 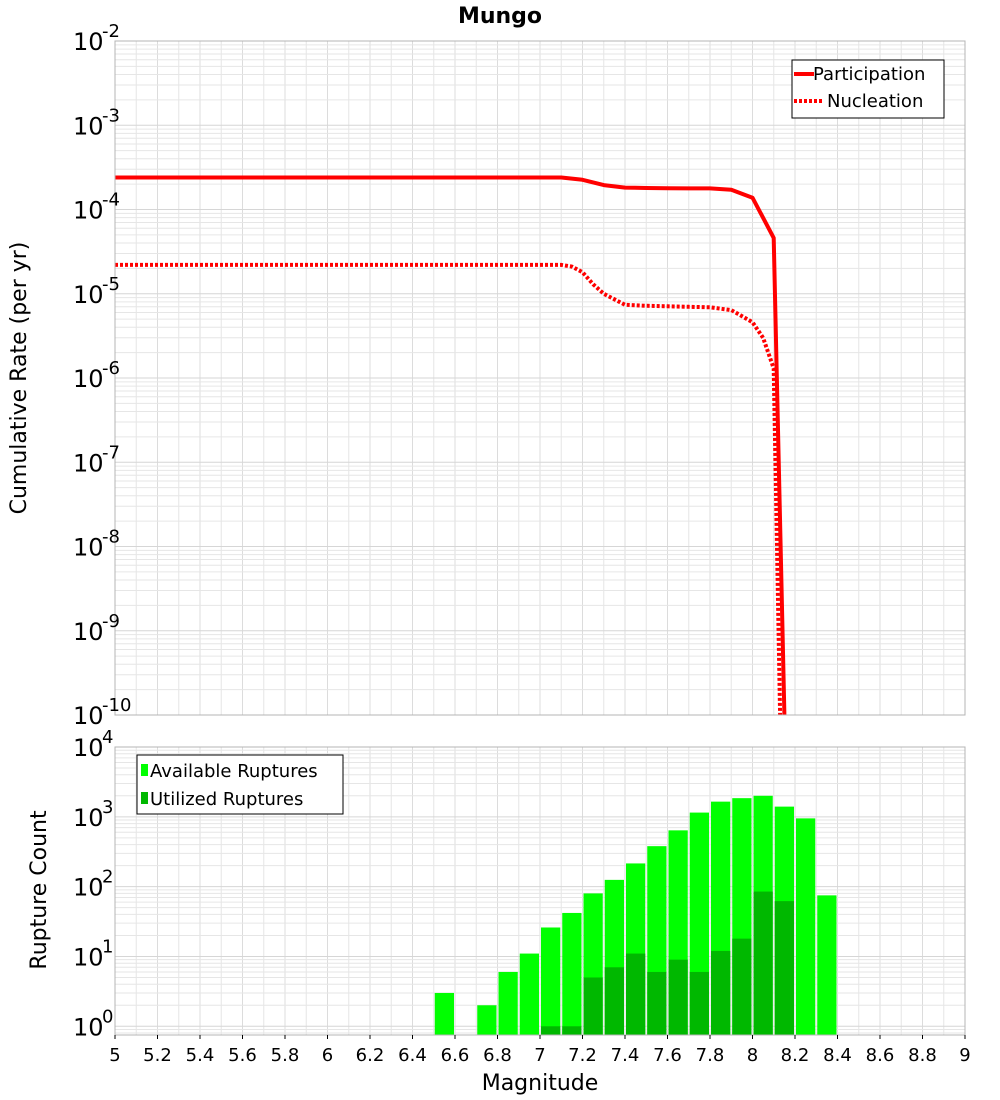 What do you see at coordinates (107, 877) in the screenshot?
I see `bottom-y-tick-exponent: 2` at bounding box center [107, 877].